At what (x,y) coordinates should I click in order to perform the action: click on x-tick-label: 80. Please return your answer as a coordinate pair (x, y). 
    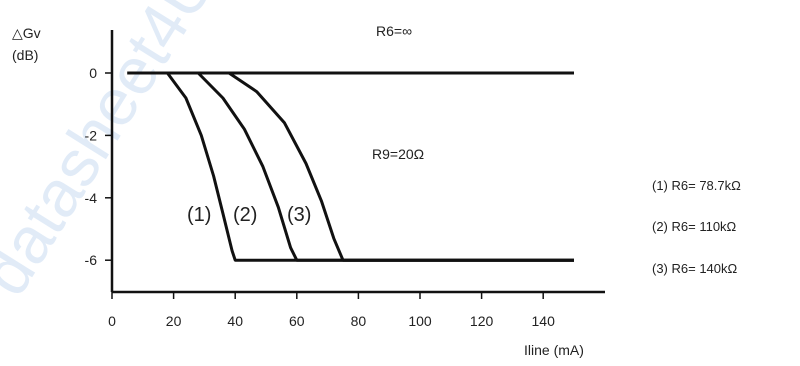
    Looking at the image, I should click on (359, 321).